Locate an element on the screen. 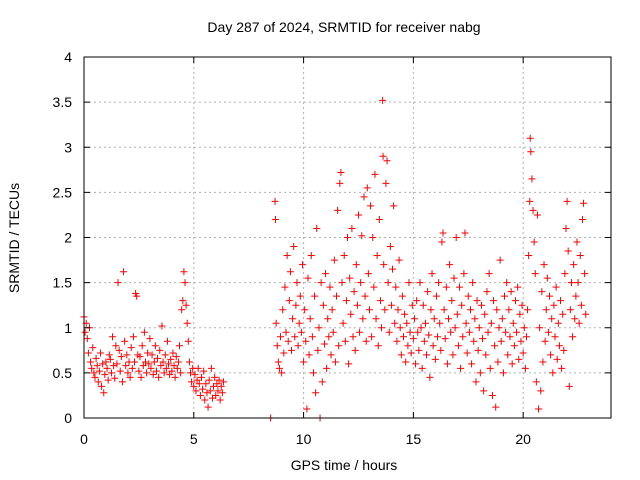  y-tick-label: 2.5 is located at coordinates (63, 192).